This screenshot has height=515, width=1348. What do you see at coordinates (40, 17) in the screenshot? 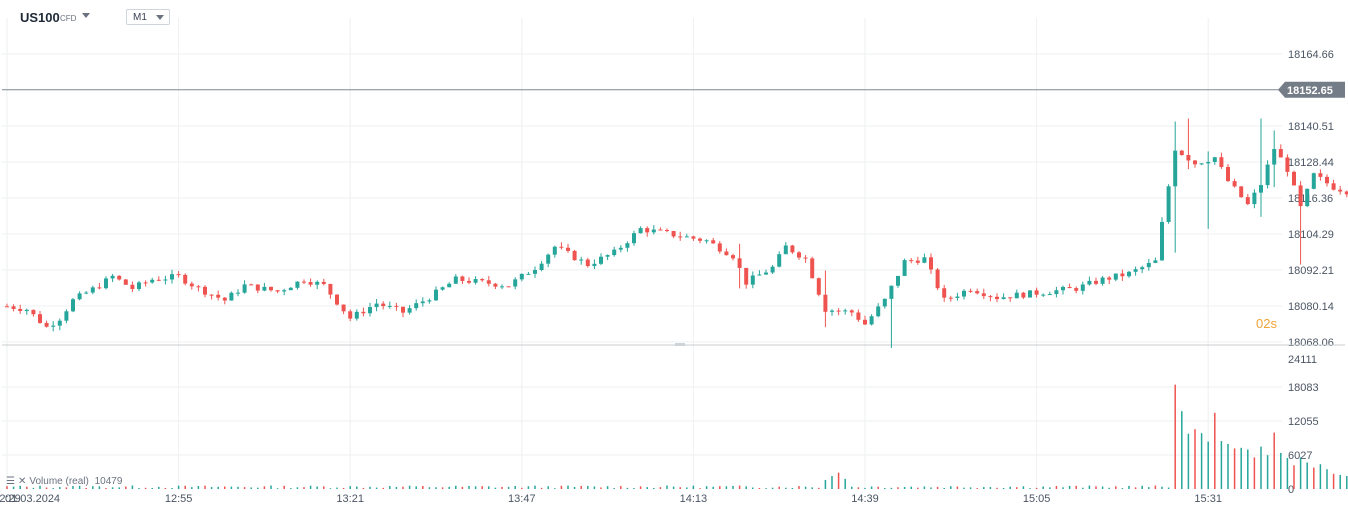
I see `symbol-name: US100` at bounding box center [40, 17].